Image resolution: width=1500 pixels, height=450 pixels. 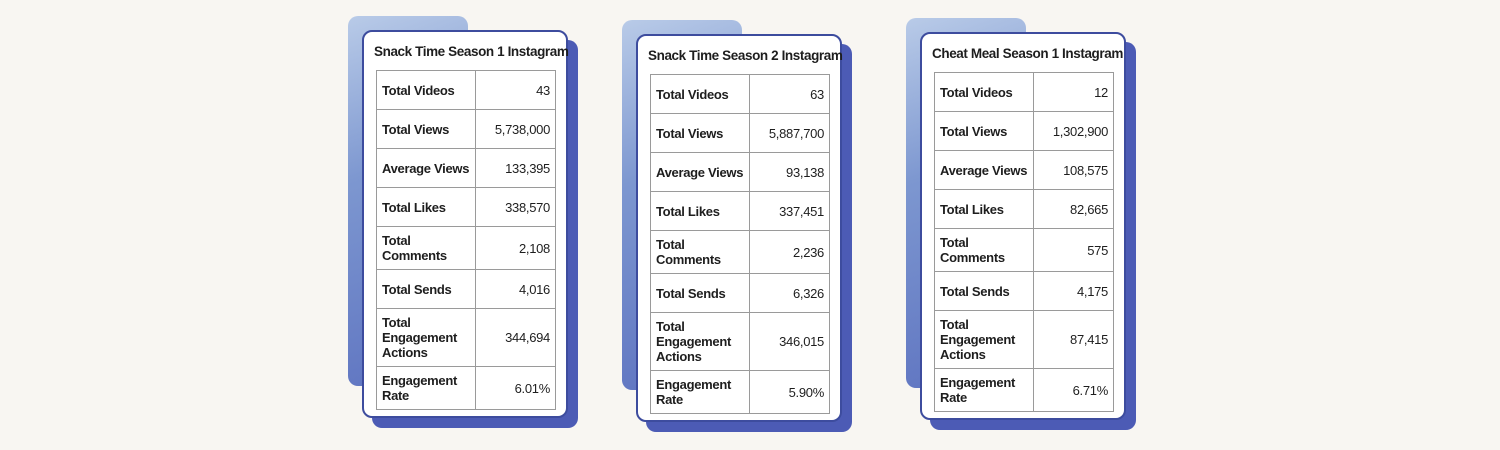 I want to click on row-value: 6.01%, so click(x=515, y=388).